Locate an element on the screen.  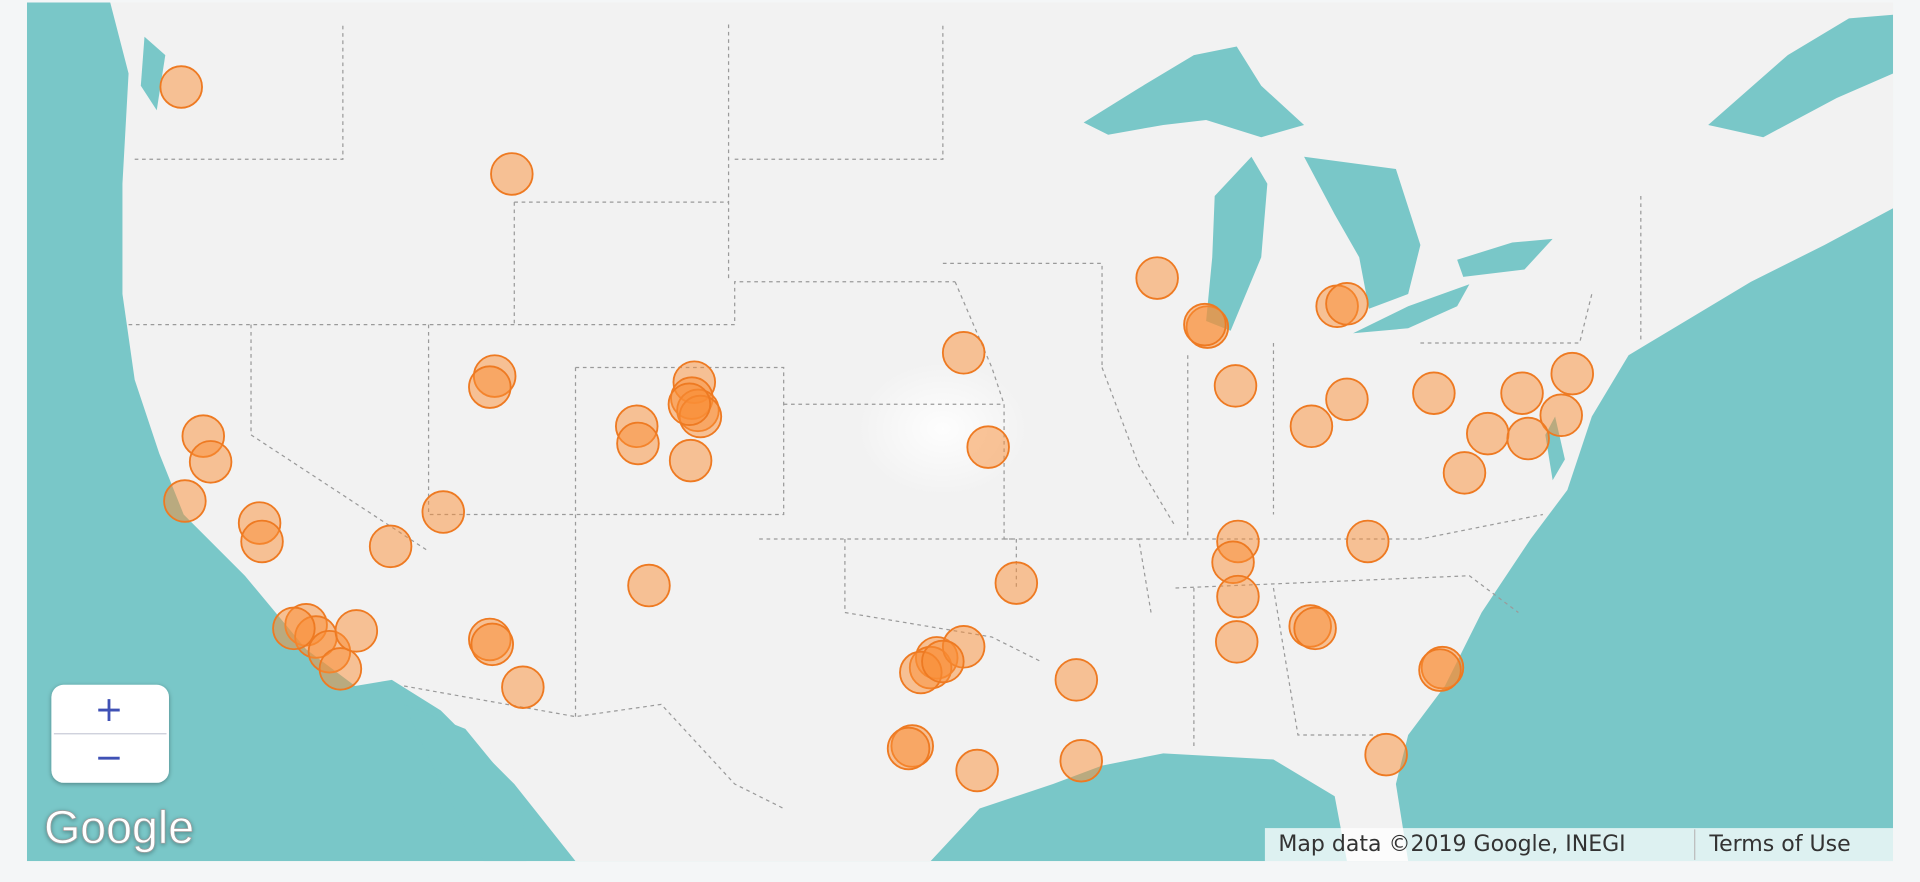
terms-link: Terms of Use is located at coordinates (1779, 844).